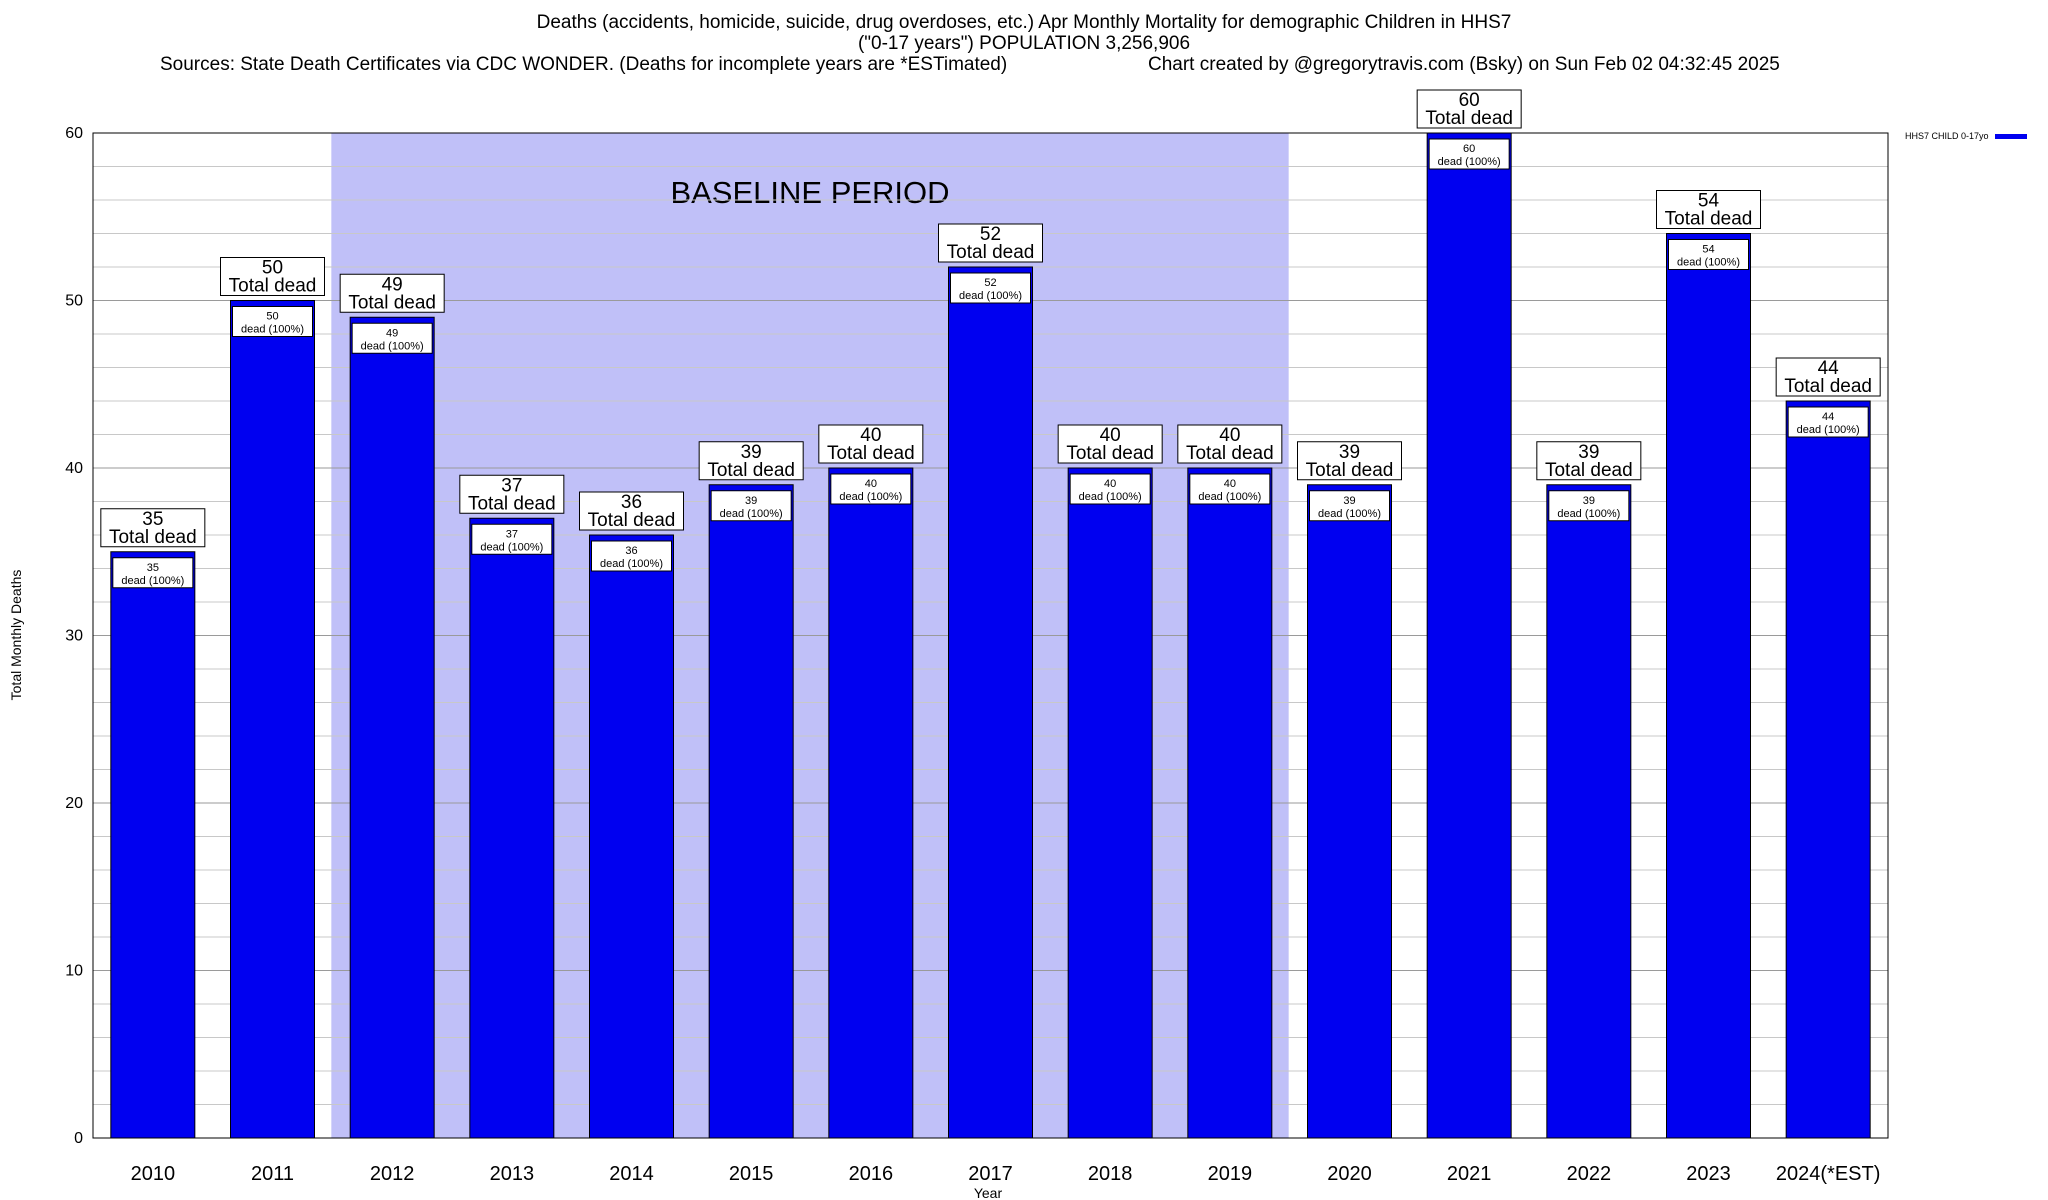 The height and width of the screenshot is (1200, 2048). What do you see at coordinates (1708, 1174) in the screenshot?
I see `x-tick-label: 2023` at bounding box center [1708, 1174].